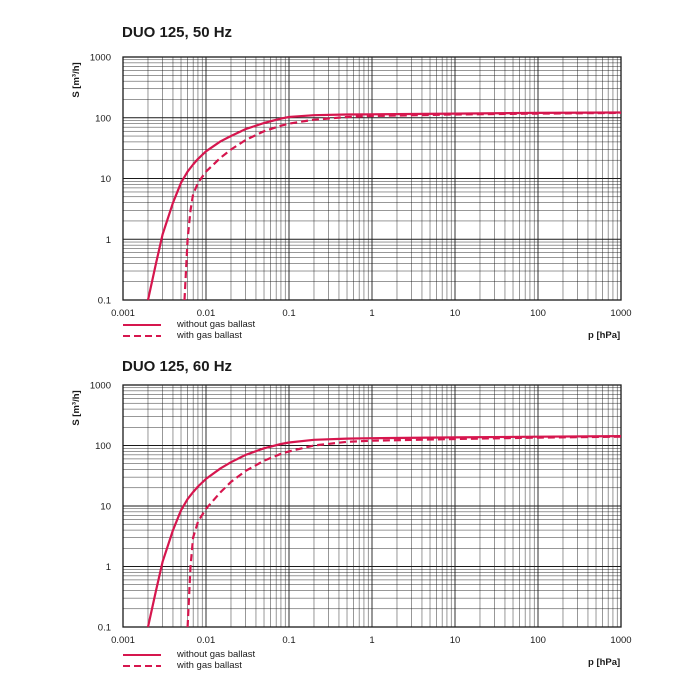 This screenshot has width=700, height=700. I want to click on chart-title: DUO 125, 50 Hz, so click(177, 32).